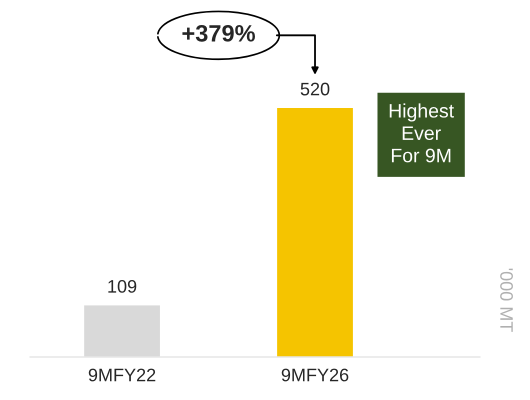 The height and width of the screenshot is (400, 530). What do you see at coordinates (315, 375) in the screenshot?
I see `x-tick-label: 9MFY26` at bounding box center [315, 375].